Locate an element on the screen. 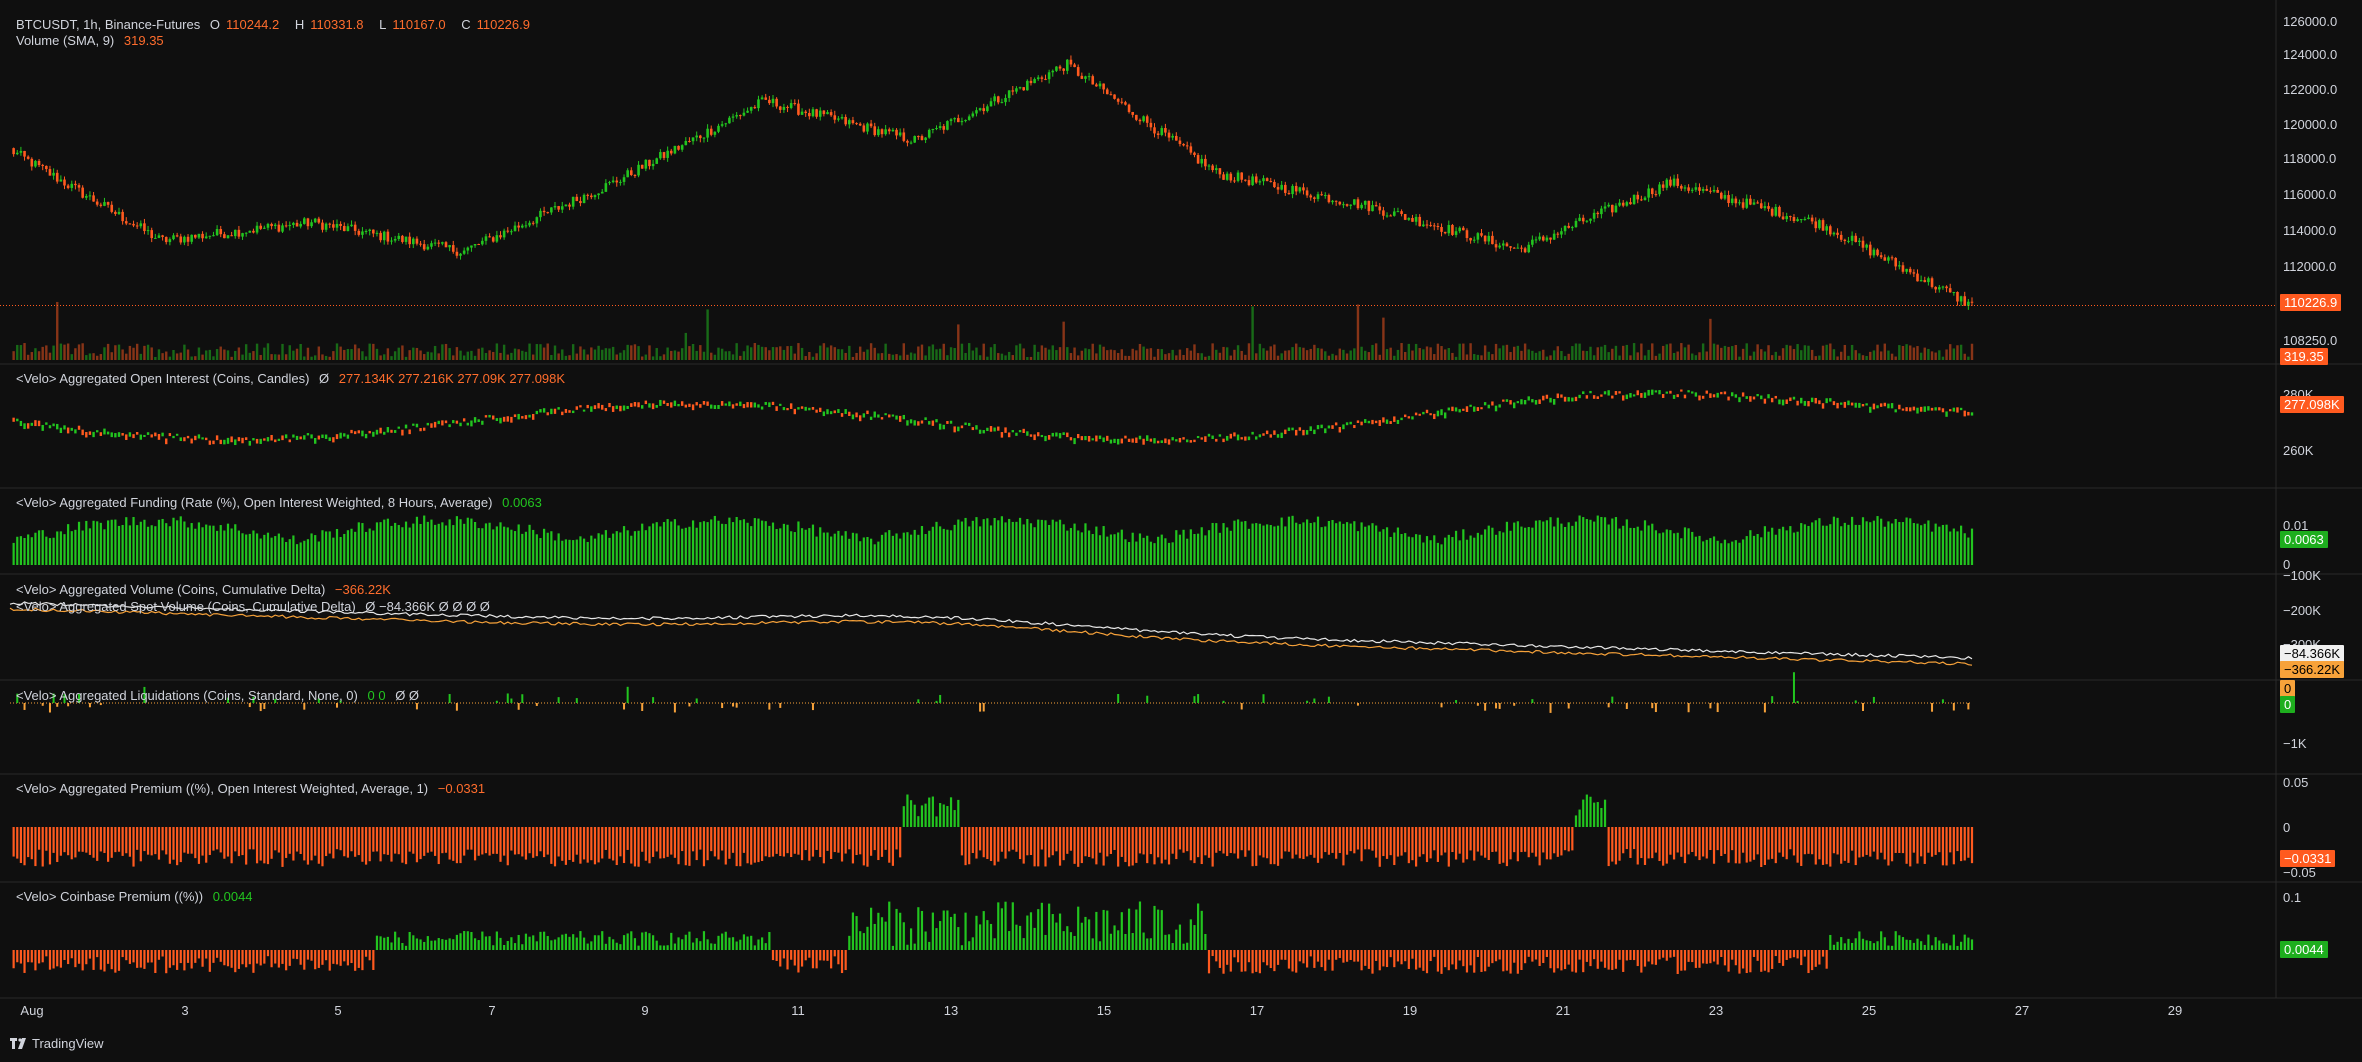 The height and width of the screenshot is (1062, 2362). symbol-title: BTCUSDT, 1h, Binance-Futures is located at coordinates (108, 24).